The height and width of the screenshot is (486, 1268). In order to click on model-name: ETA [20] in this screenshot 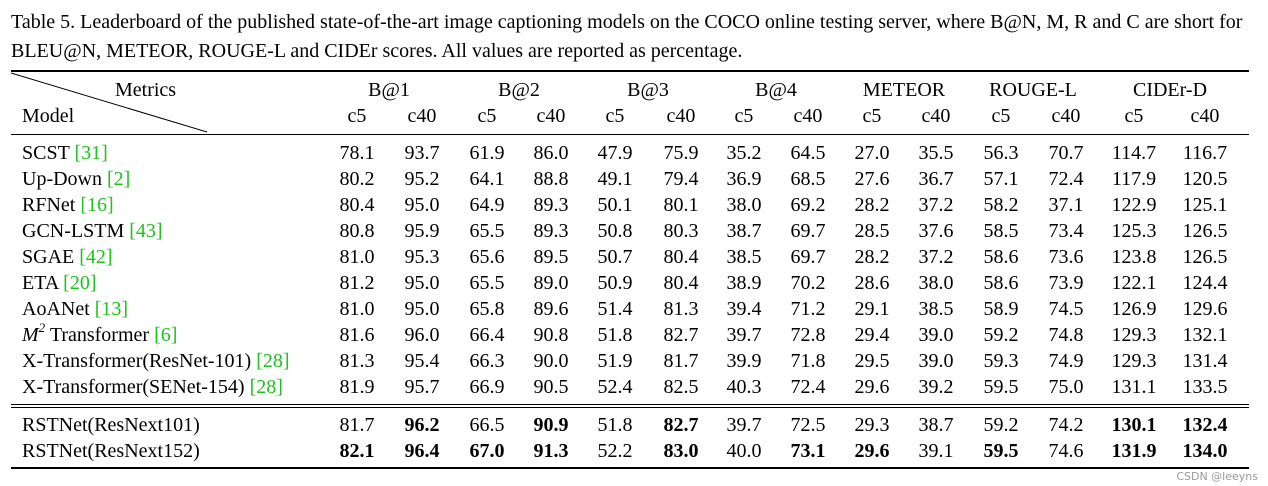, I will do `click(59, 283)`.